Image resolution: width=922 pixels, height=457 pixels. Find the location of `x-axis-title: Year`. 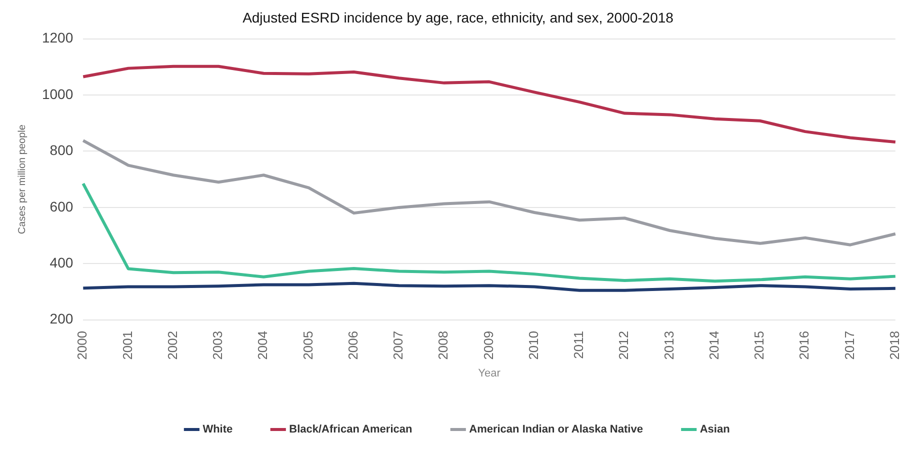

x-axis-title: Year is located at coordinates (489, 373).